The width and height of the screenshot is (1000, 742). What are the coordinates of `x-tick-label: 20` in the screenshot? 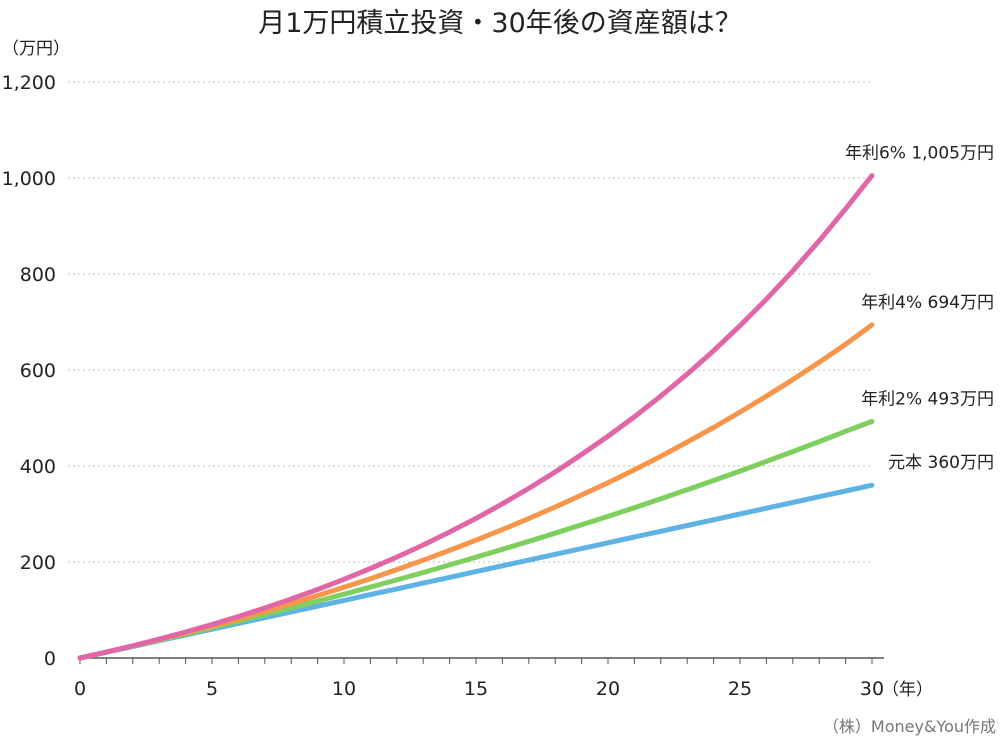 It's located at (608, 689).